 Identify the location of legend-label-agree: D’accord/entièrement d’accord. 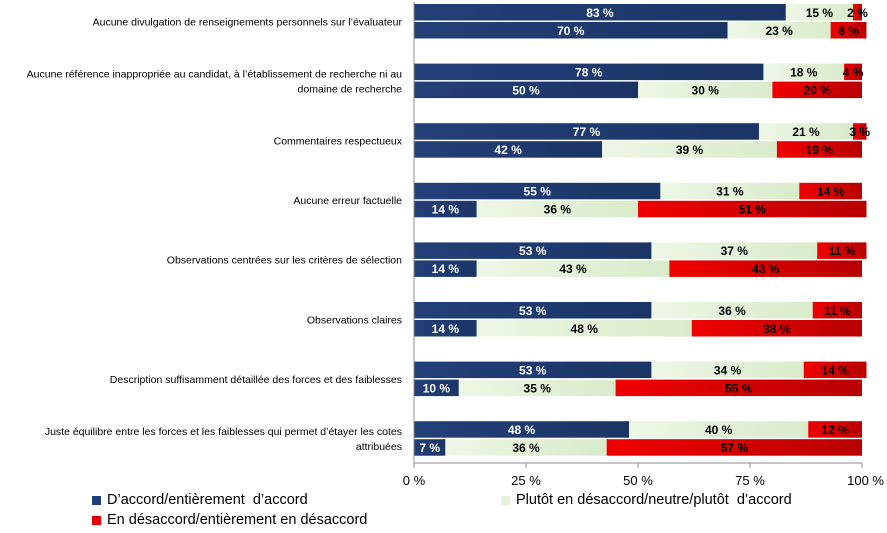
(207, 500).